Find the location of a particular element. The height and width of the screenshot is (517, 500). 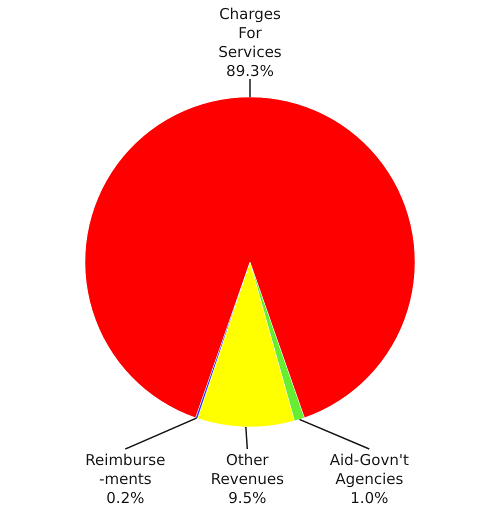

slice-label: Aid-Govn't Agencies is located at coordinates (369, 469).